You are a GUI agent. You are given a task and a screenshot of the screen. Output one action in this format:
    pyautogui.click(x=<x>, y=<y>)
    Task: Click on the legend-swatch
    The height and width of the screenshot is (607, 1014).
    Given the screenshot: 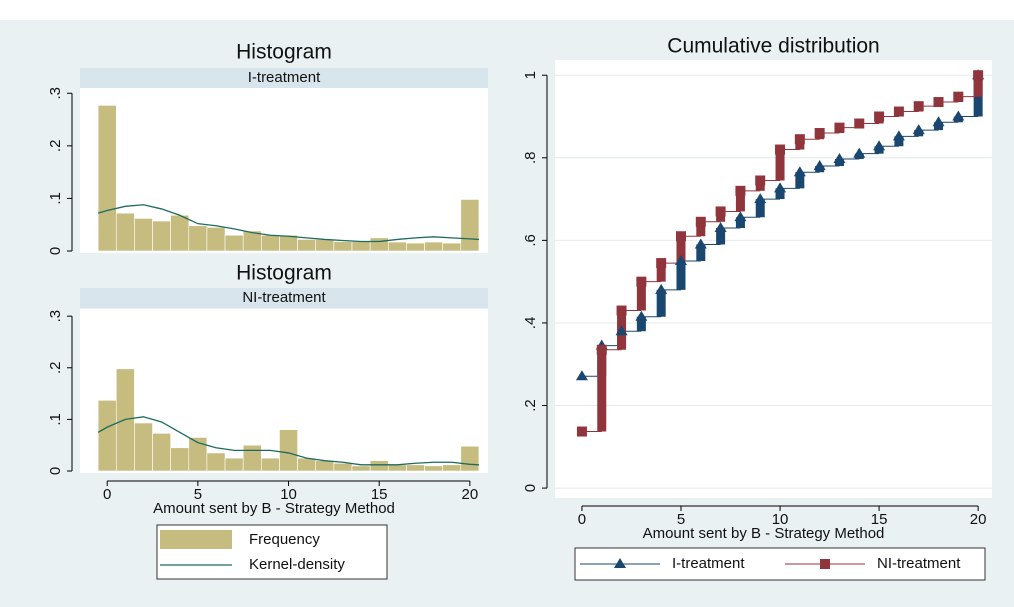 What is the action you would take?
    pyautogui.click(x=196, y=539)
    